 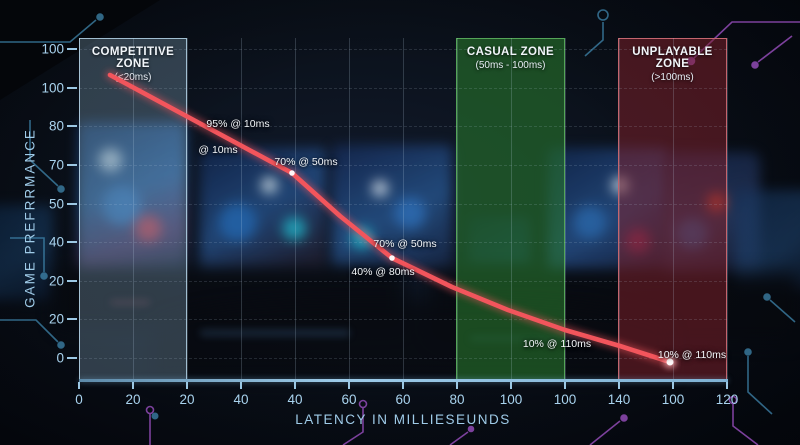 What do you see at coordinates (60, 358) in the screenshot?
I see `y-tick-label: 0` at bounding box center [60, 358].